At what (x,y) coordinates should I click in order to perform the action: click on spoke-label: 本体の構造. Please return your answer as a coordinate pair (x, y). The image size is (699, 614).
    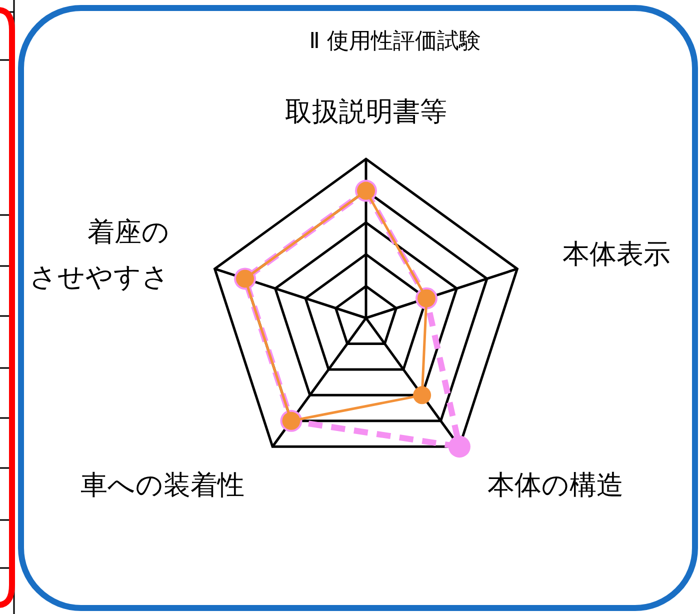
    Looking at the image, I should click on (555, 486).